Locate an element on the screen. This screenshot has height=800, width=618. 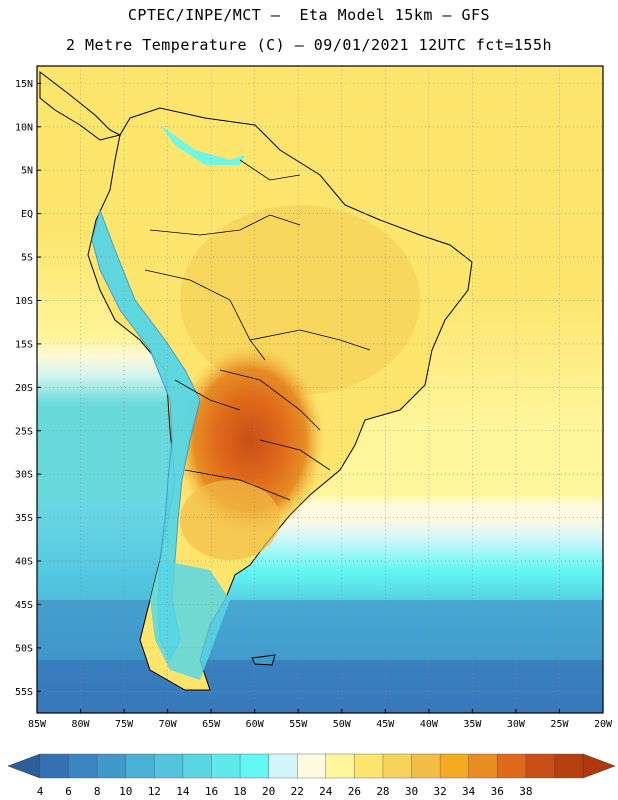
lat-tick-label: 5N is located at coordinates (27, 171).